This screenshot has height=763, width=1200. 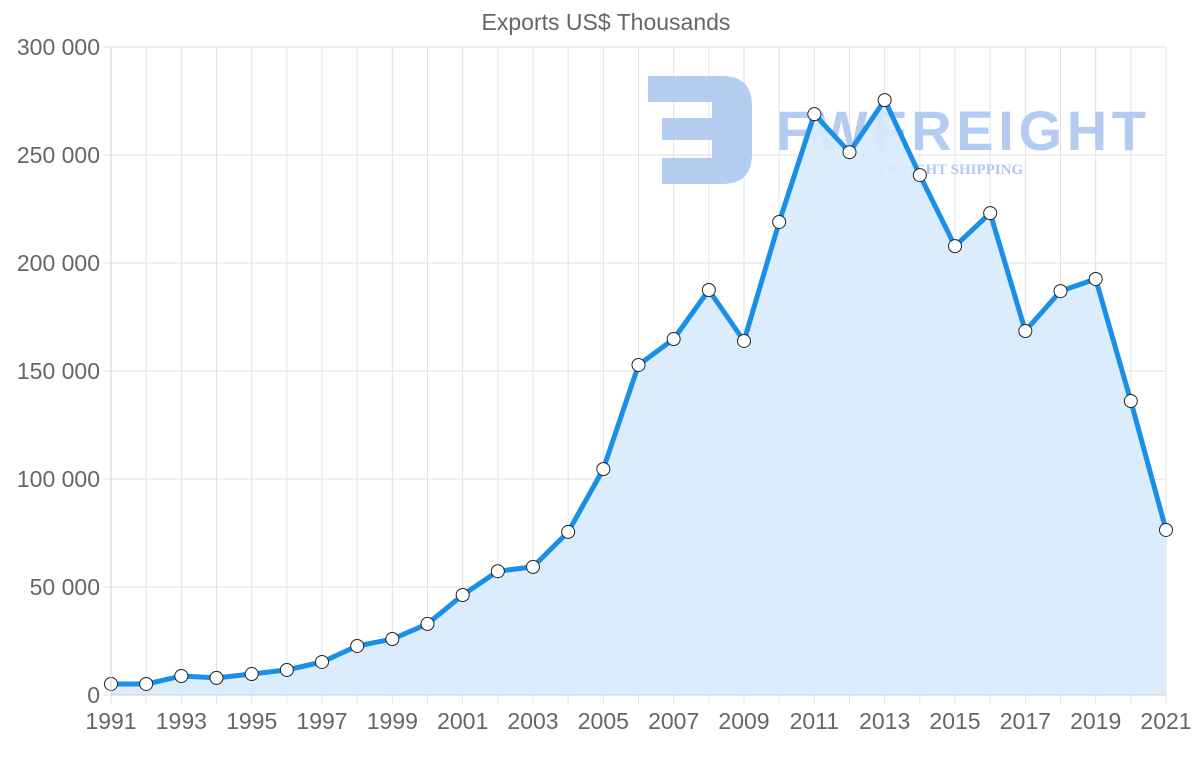 What do you see at coordinates (58, 155) in the screenshot?
I see `y-tick-label: 250 000` at bounding box center [58, 155].